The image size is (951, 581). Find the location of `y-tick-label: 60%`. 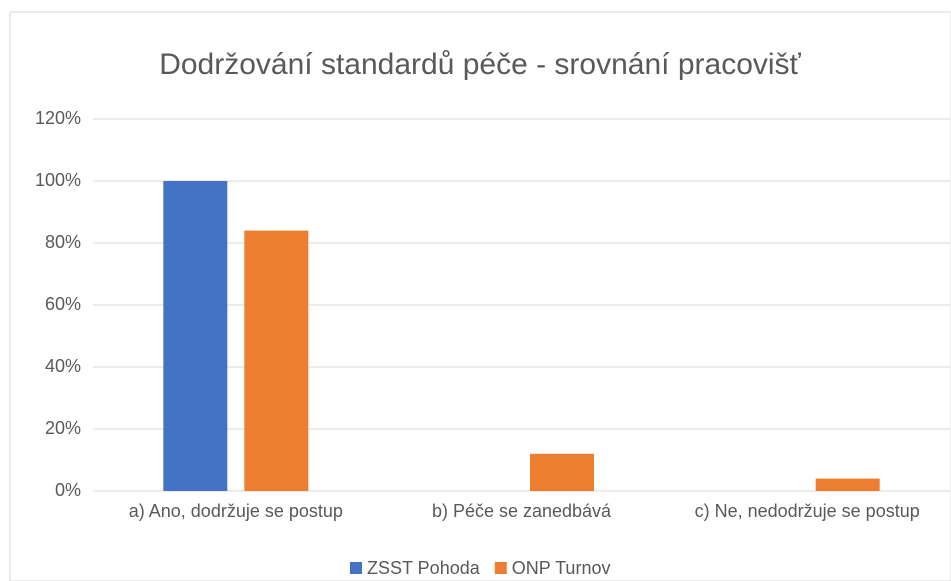

y-tick-label: 60% is located at coordinates (63, 304).